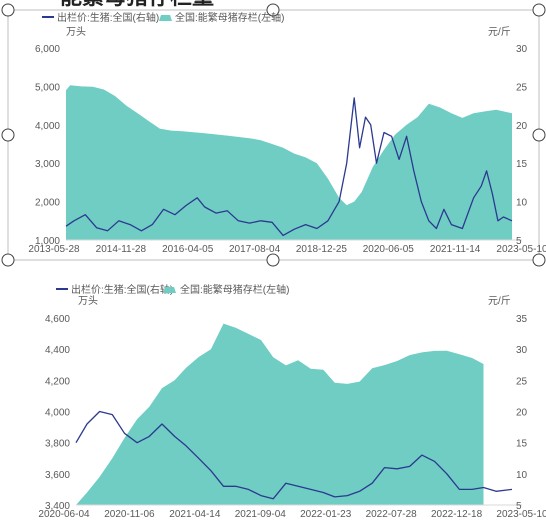 Image resolution: width=546 pixels, height=526 pixels. What do you see at coordinates (188, 249) in the screenshot?
I see `x-tick-label: 2016-04-05` at bounding box center [188, 249].